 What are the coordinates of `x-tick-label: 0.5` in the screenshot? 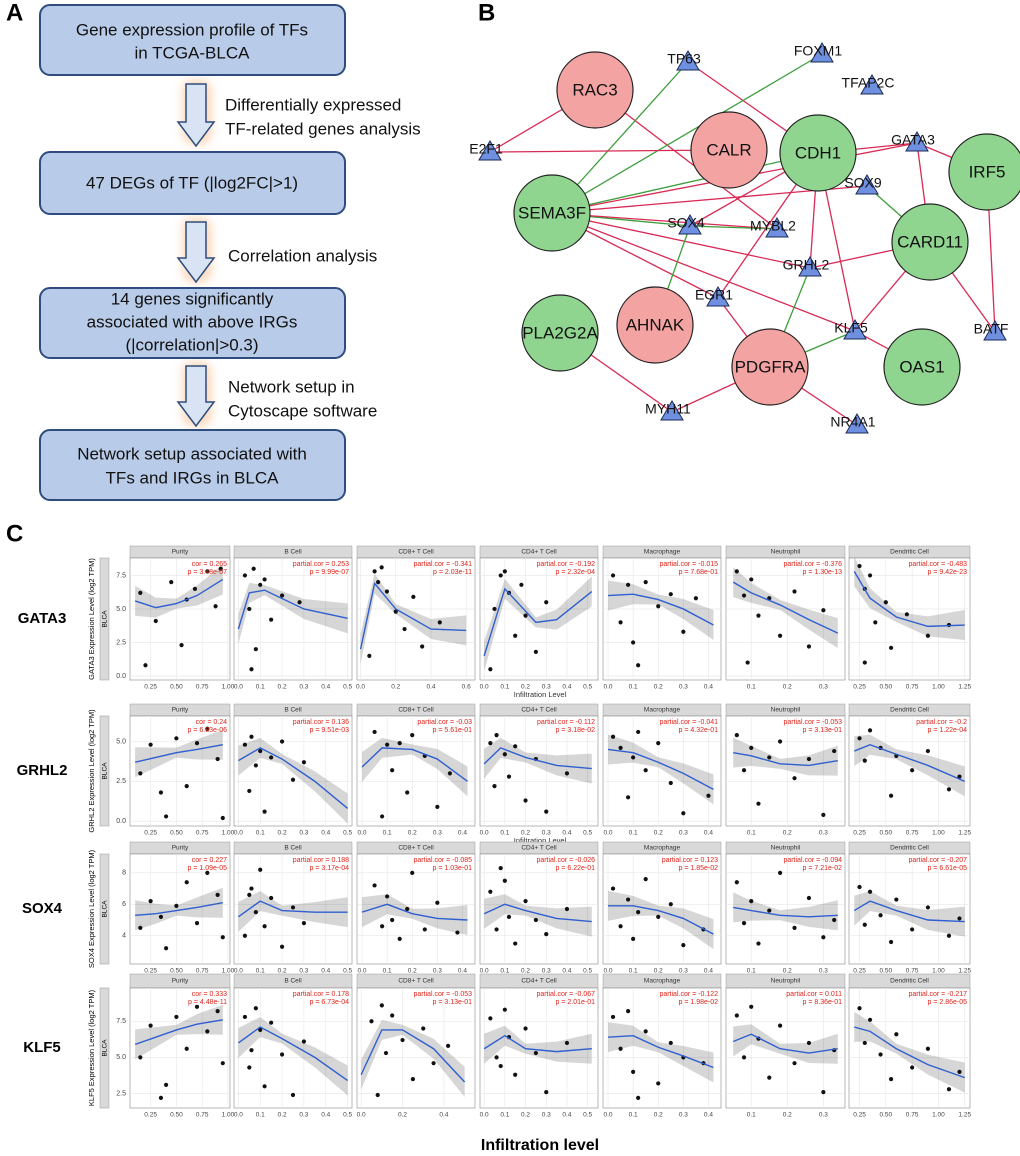 It's located at (587, 1115).